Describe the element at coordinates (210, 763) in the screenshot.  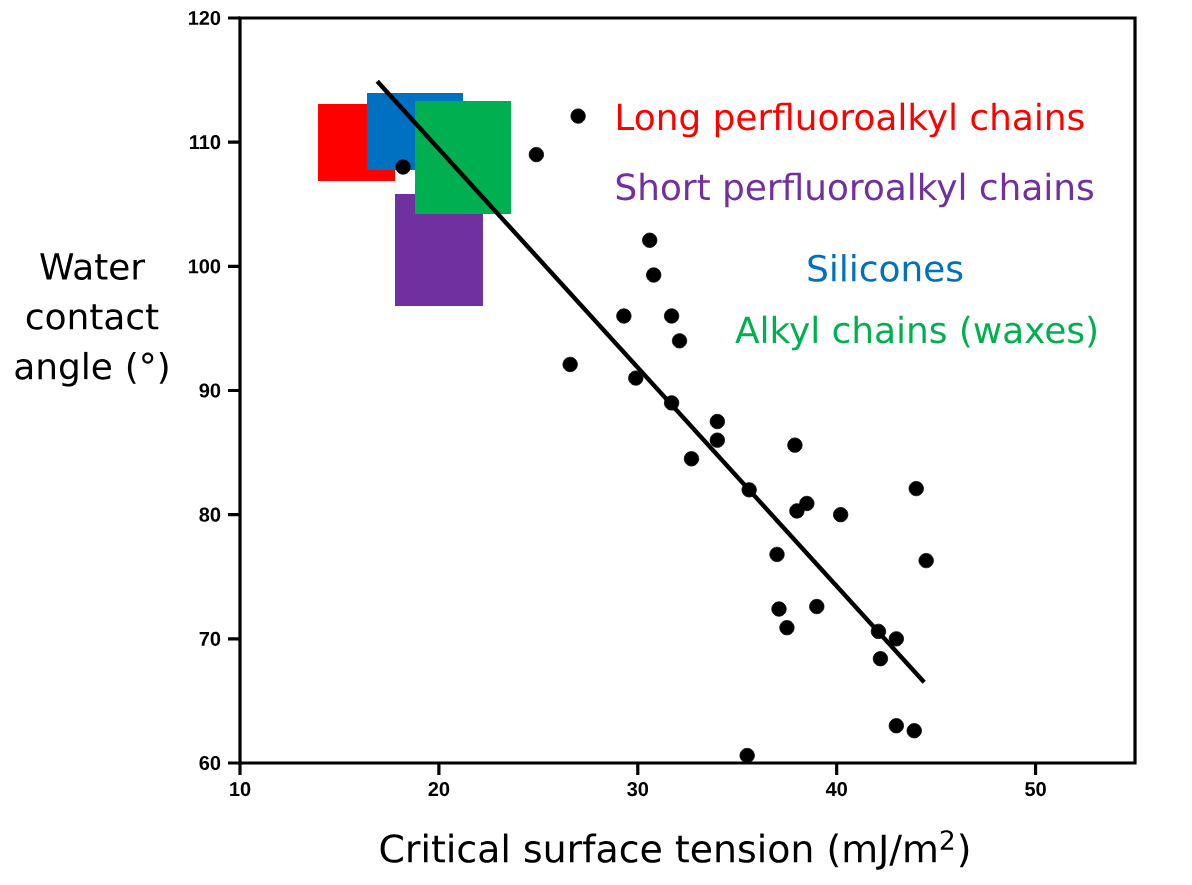
I see `y-tick-label: 60` at that location.